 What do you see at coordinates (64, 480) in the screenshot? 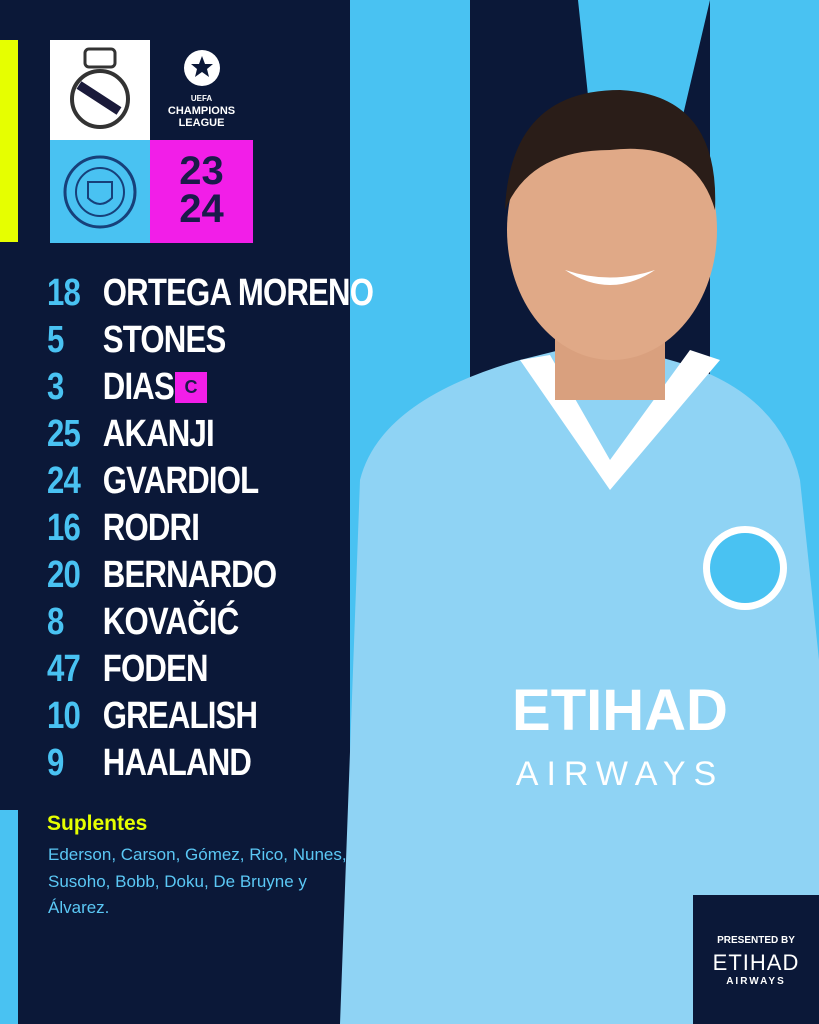
I see `player-number: 24` at bounding box center [64, 480].